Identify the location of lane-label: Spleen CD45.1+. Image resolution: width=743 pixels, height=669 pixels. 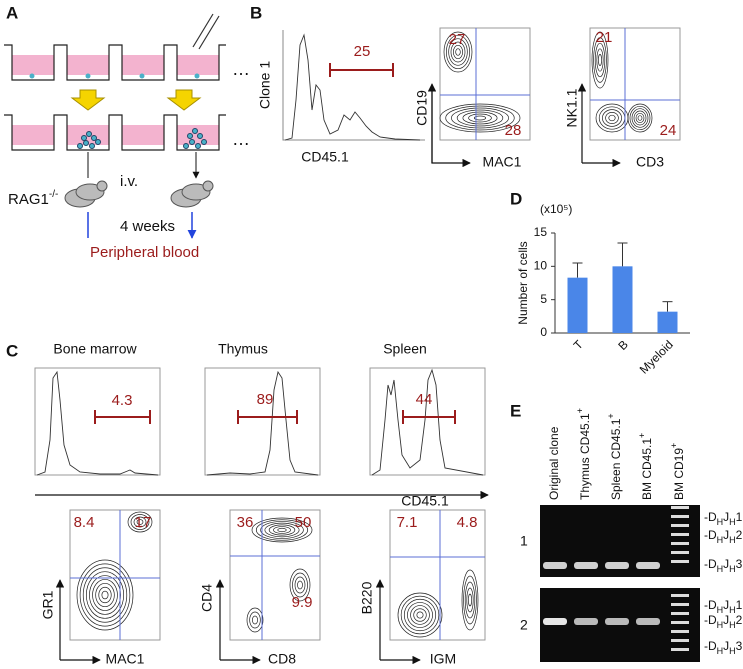
(614, 456).